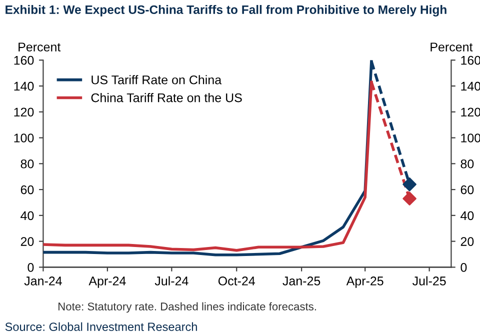  Describe the element at coordinates (187, 307) in the screenshot. I see `text: Note: Statutory rate. Dashed lines indicate forecasts.` at that location.